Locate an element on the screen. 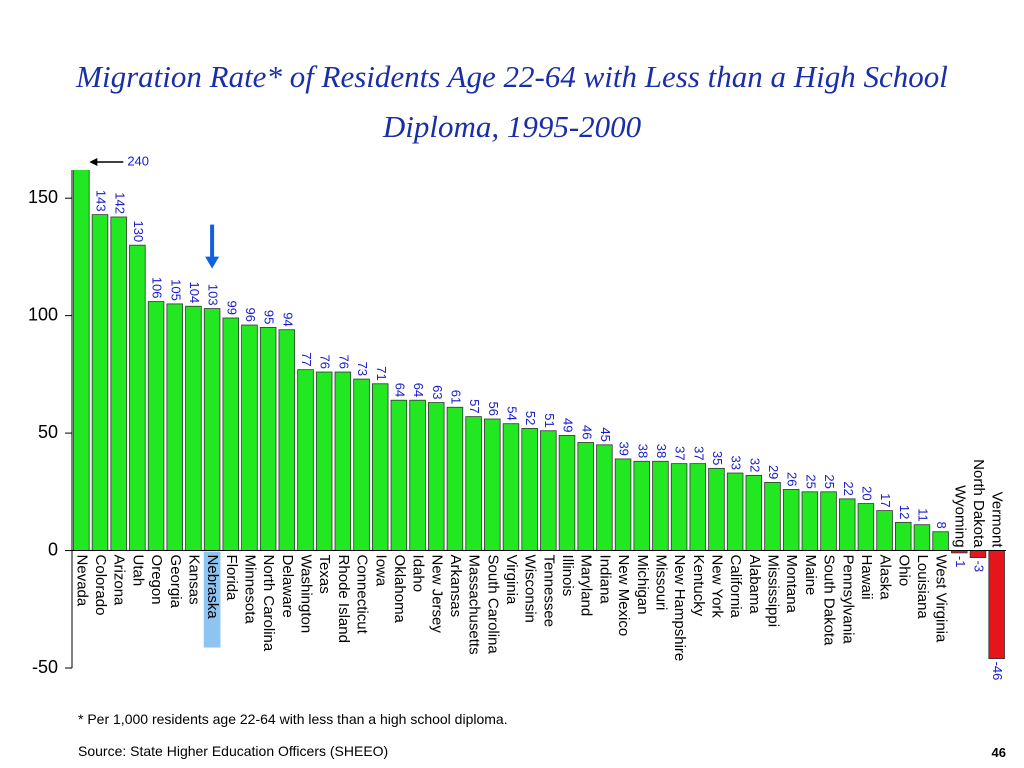 This screenshot has height=768, width=1024. x-tick-label: Tennessee is located at coordinates (548, 591).